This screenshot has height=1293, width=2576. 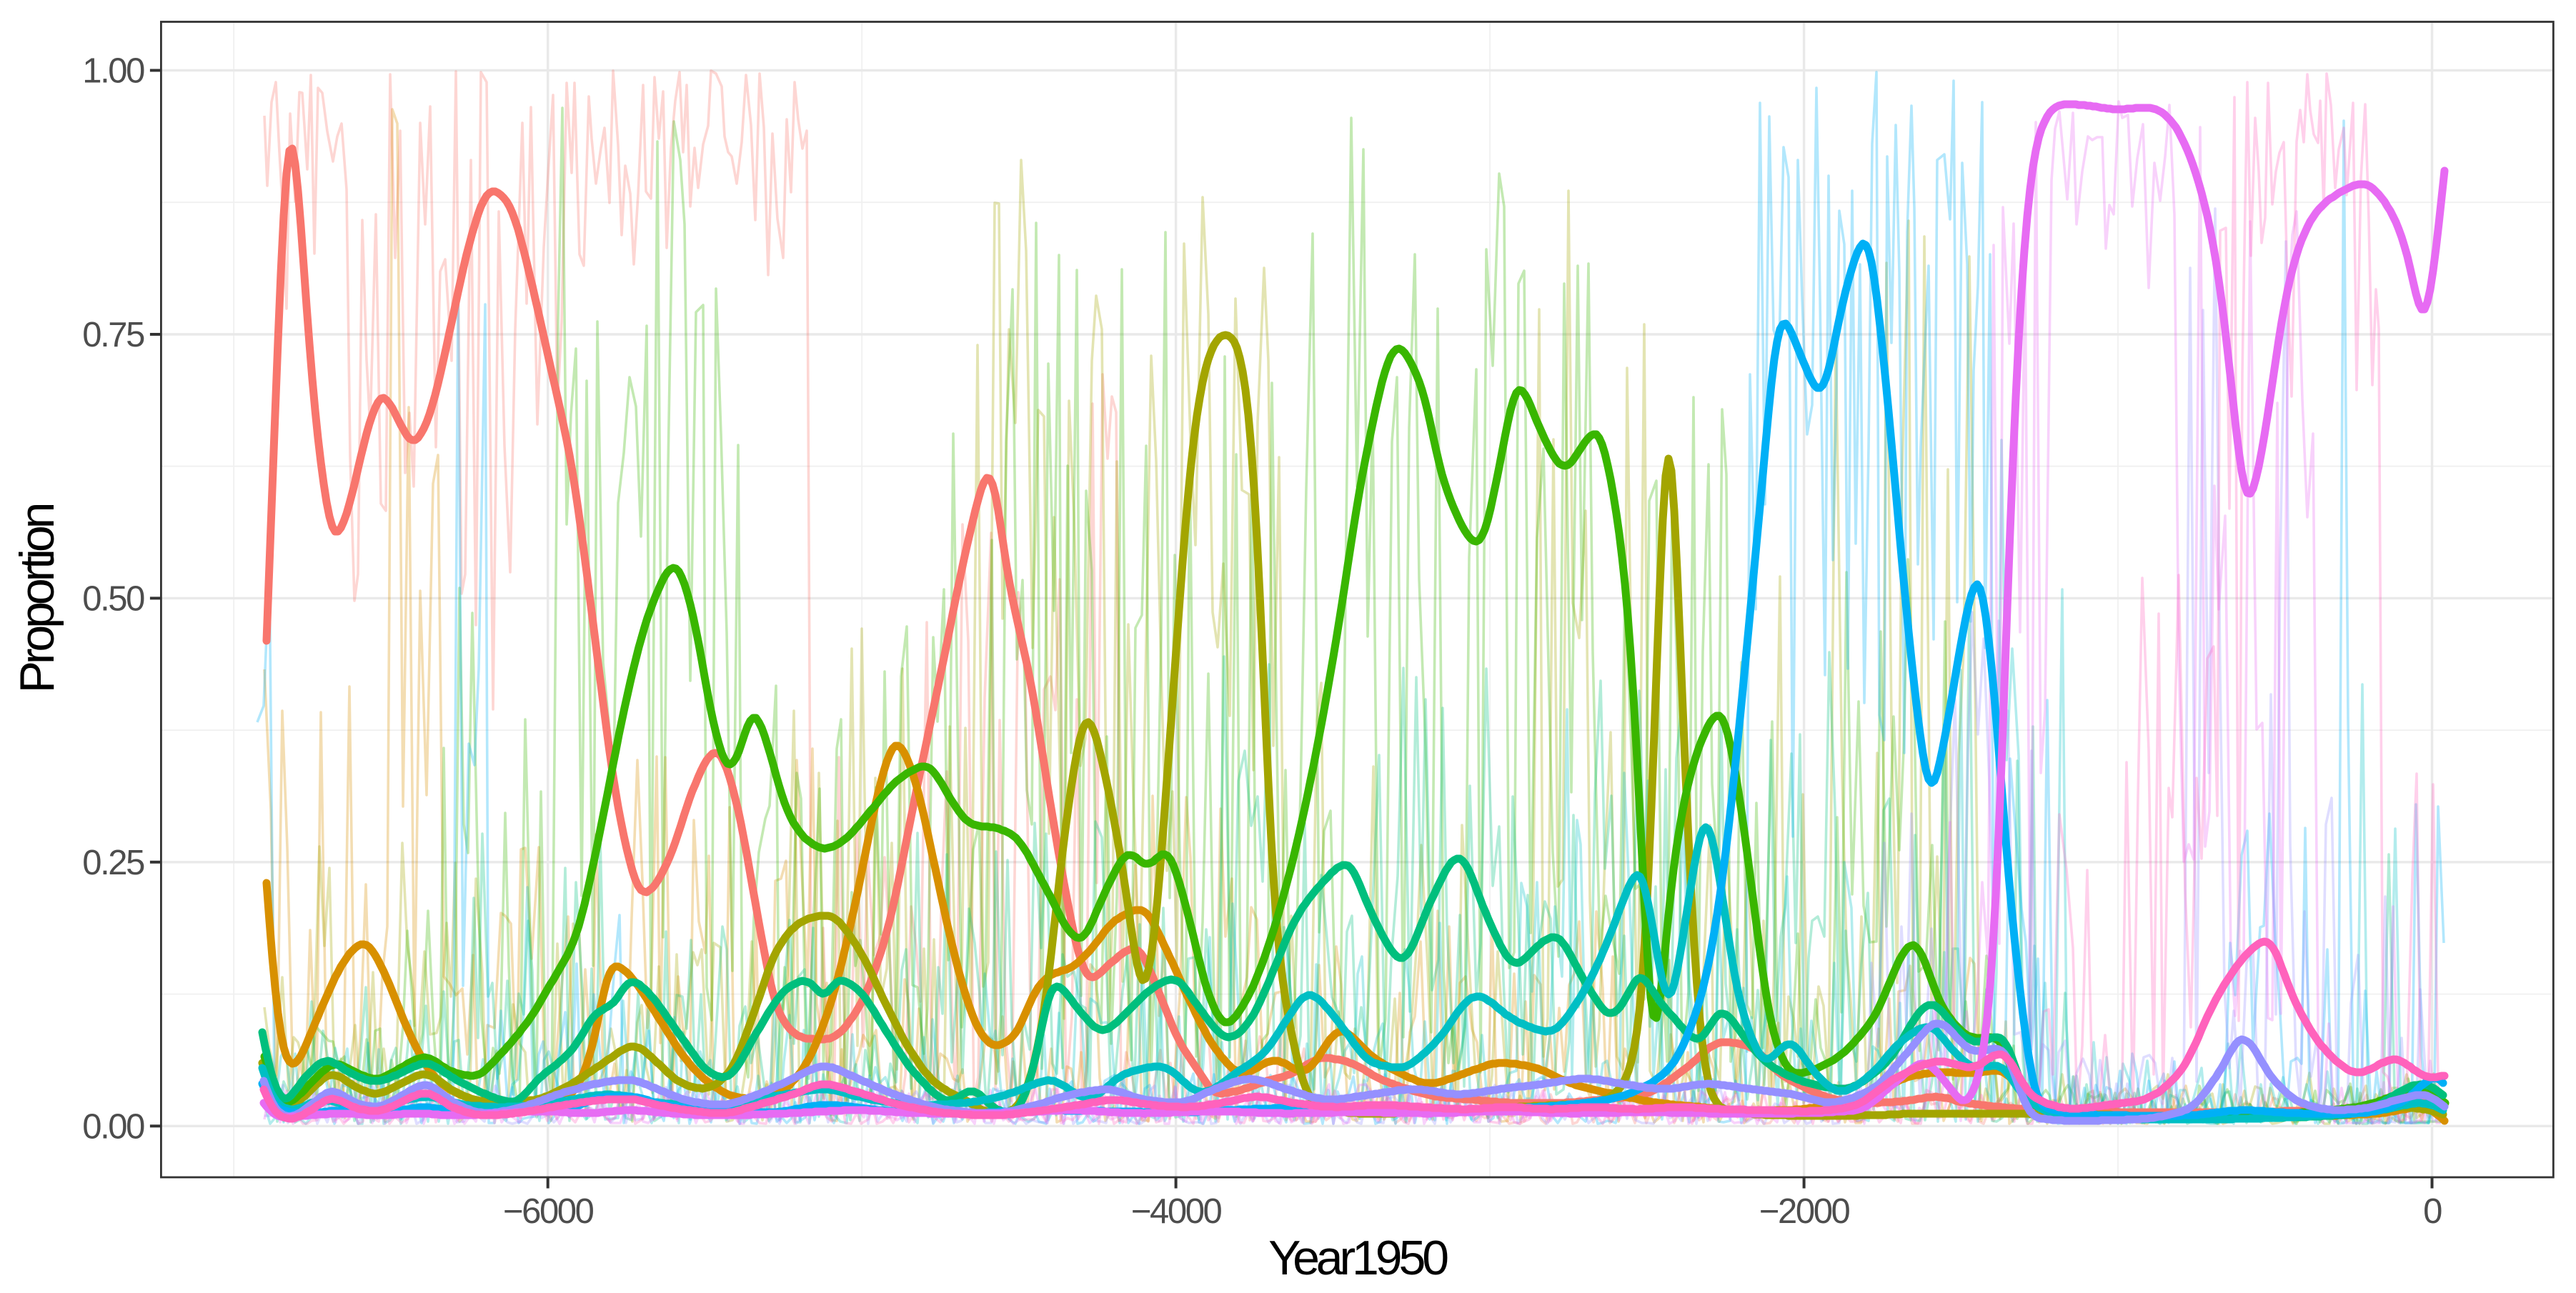 I want to click on svg-text: 0.25, so click(x=113, y=863).